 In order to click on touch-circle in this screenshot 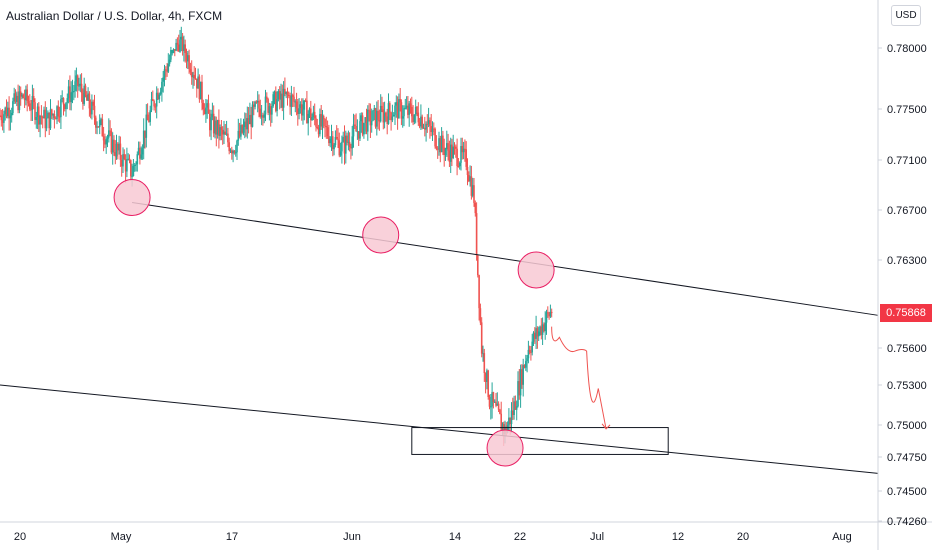, I will do `click(381, 235)`.